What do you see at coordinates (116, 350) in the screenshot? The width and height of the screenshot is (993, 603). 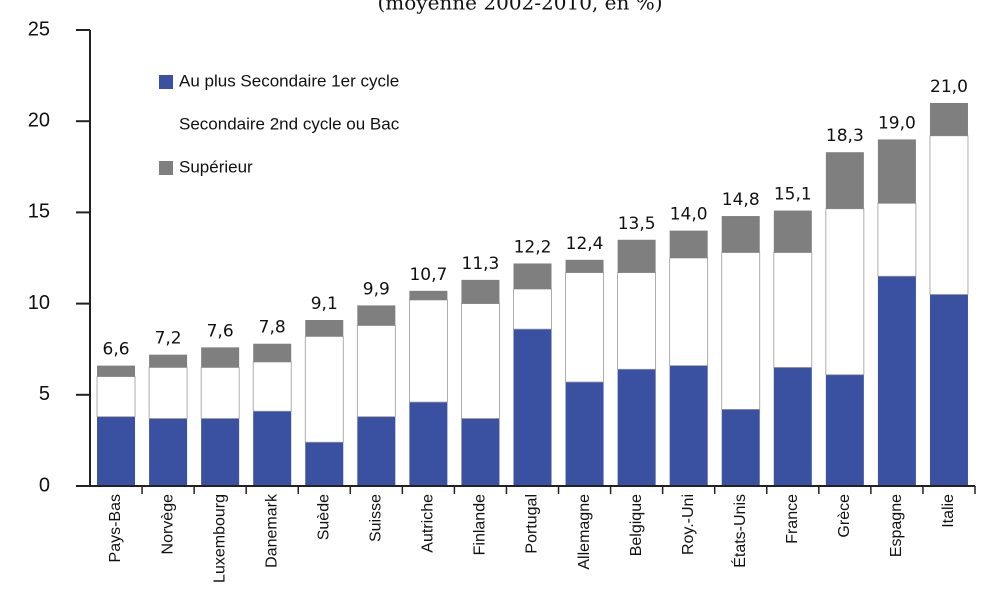 I see `total-label: 6,6` at bounding box center [116, 350].